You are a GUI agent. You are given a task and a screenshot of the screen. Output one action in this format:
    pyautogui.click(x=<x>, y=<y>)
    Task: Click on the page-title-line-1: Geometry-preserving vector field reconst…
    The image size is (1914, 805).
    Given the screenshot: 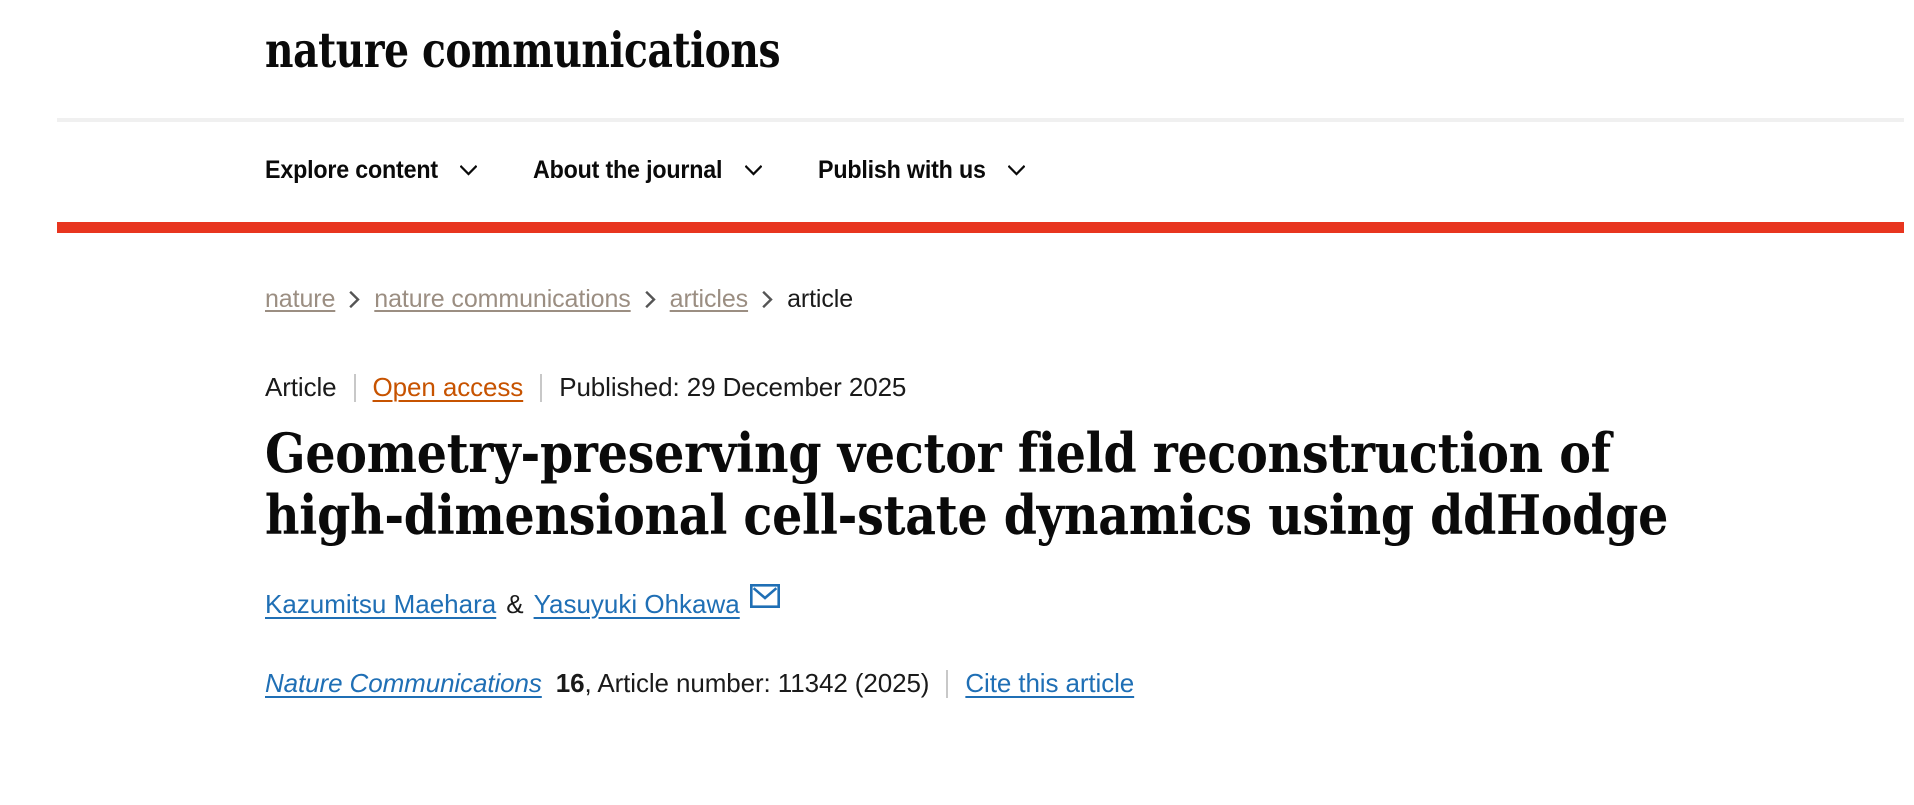 What is the action you would take?
    pyautogui.click(x=938, y=453)
    